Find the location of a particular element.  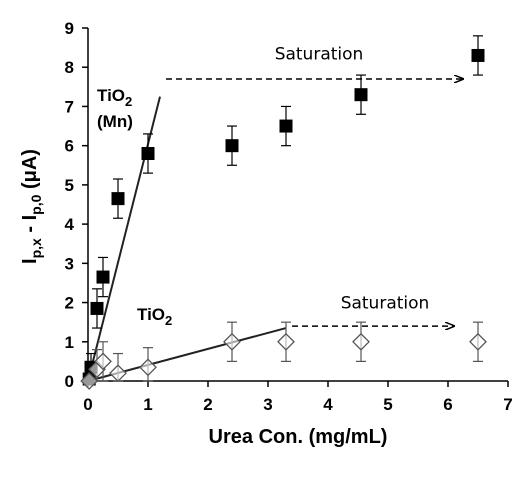

x-tick-label: 3 is located at coordinates (267, 404).